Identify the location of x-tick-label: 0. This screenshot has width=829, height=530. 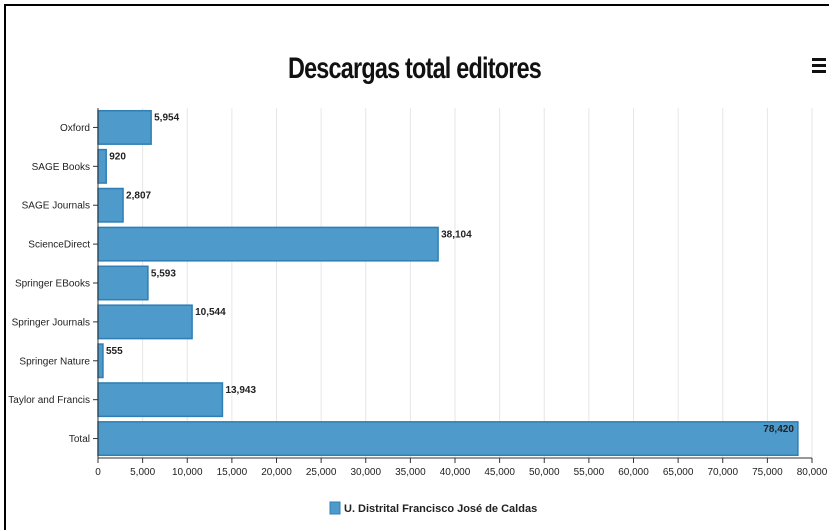
(98, 472).